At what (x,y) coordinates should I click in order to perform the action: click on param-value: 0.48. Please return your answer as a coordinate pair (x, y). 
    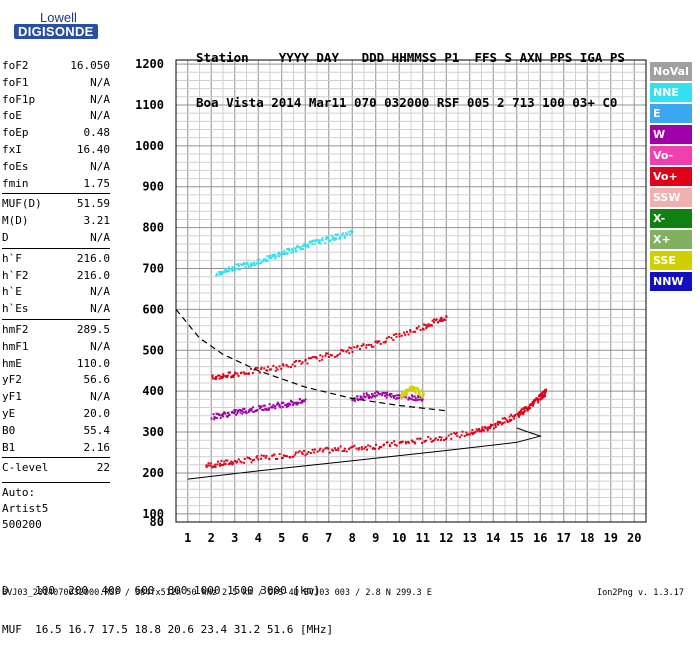
    Looking at the image, I should click on (97, 133).